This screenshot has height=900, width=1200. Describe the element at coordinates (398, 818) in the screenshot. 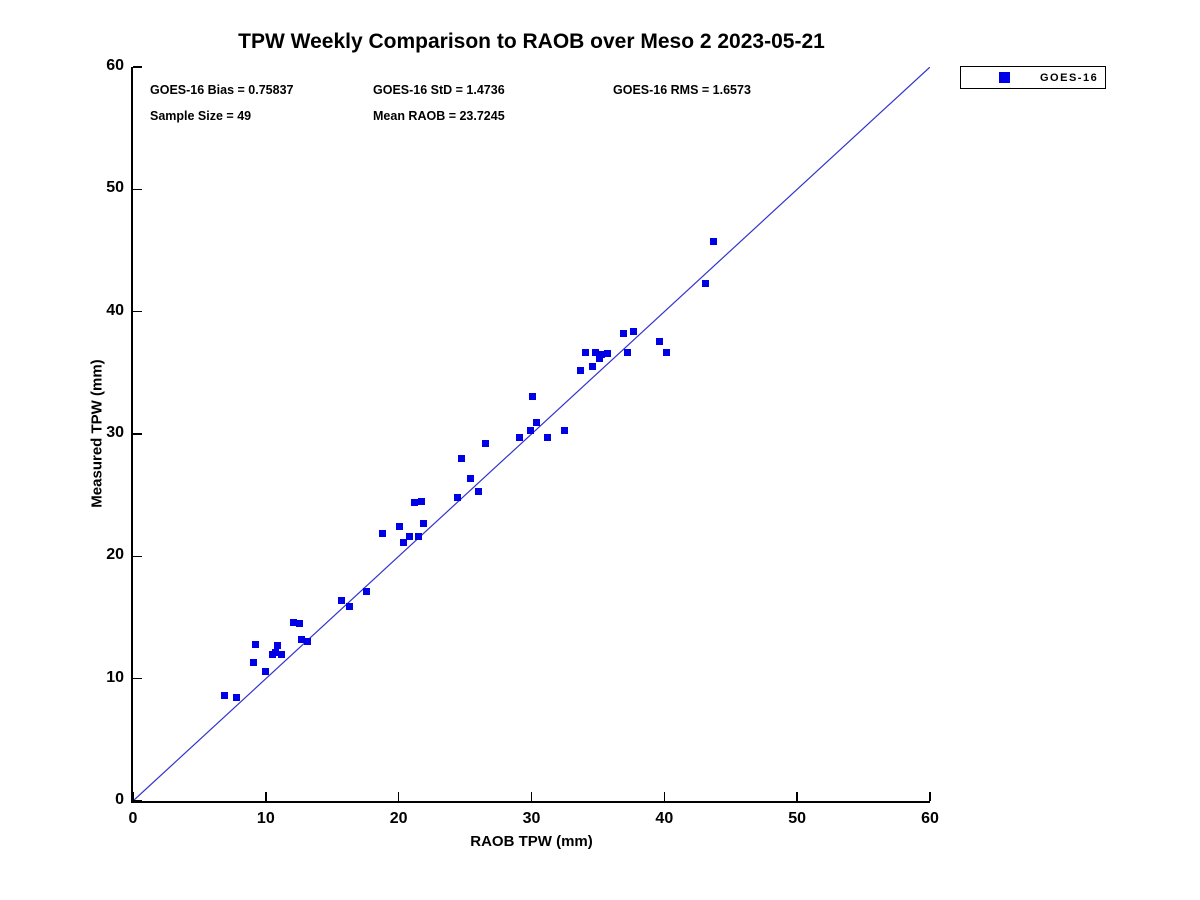

I see `x-tick-label: 20` at that location.